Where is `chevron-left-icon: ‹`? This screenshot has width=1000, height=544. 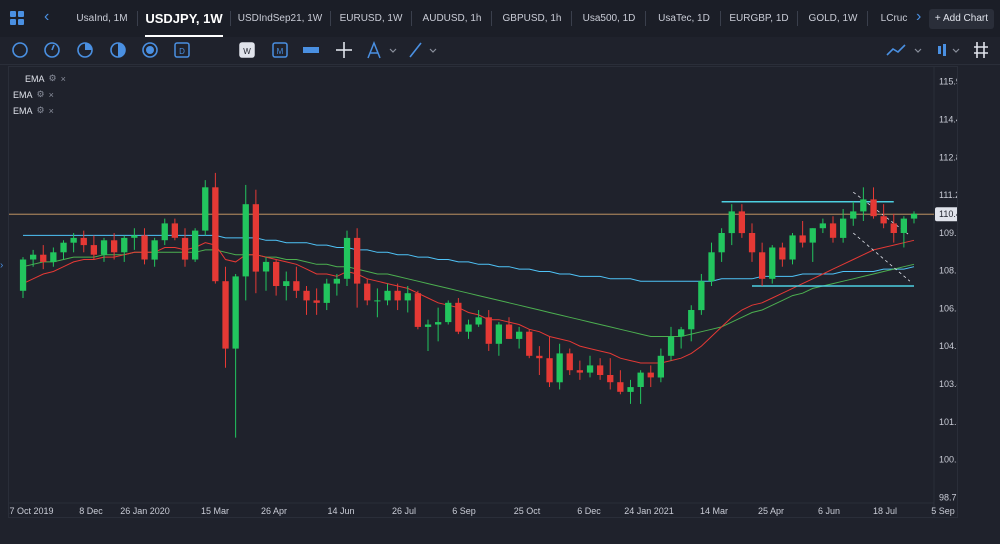
chevron-left-icon: ‹ is located at coordinates (47, 16).